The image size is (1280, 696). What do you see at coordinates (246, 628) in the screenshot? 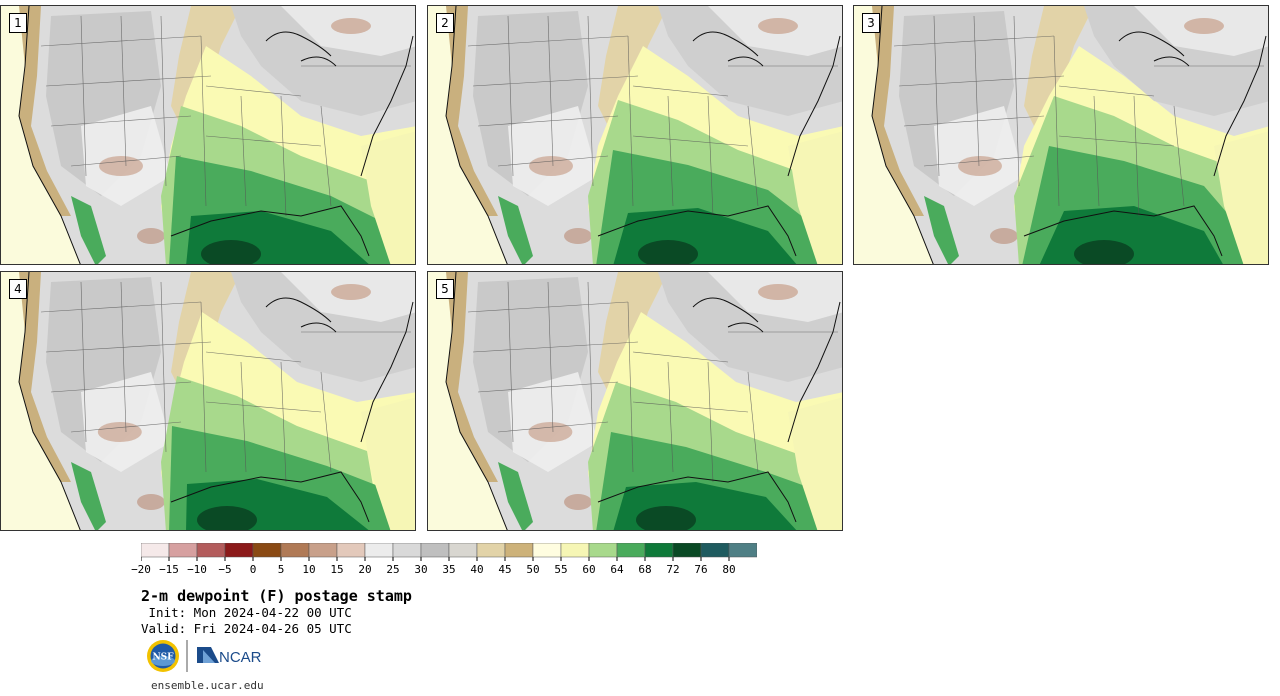
I see `valid-time: Valid: Fri 2024-04-26 05 UTC` at bounding box center [246, 628].